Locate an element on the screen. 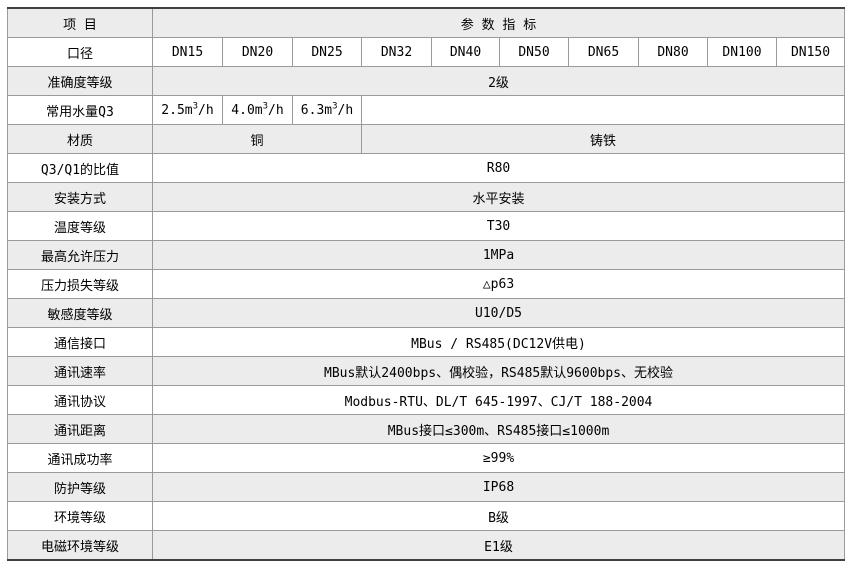 This screenshot has height=576, width=850. flow-base: 6.3m is located at coordinates (316, 110).